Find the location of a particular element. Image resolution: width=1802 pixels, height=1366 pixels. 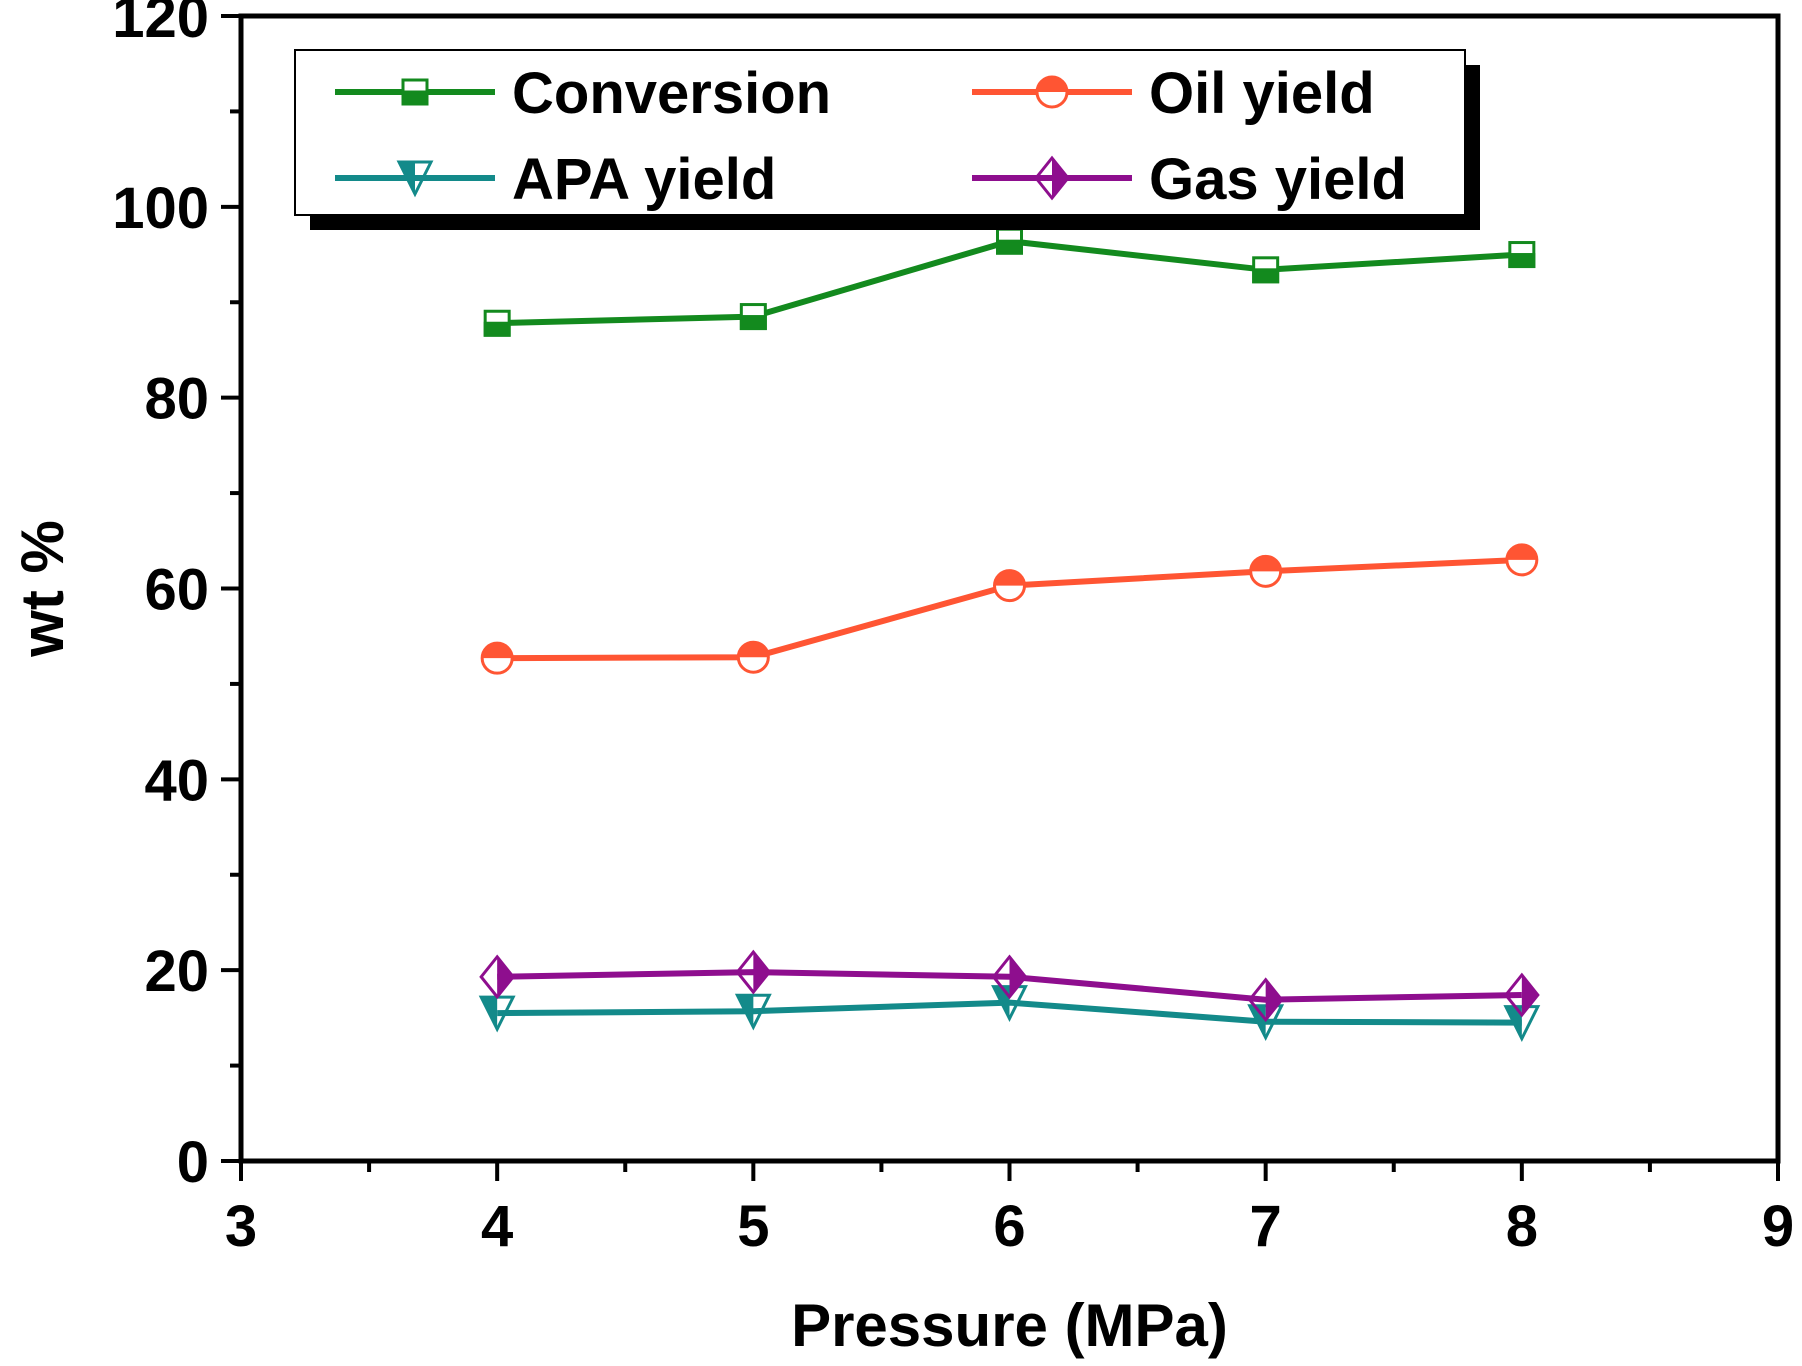

legend-box is located at coordinates (880, 132).